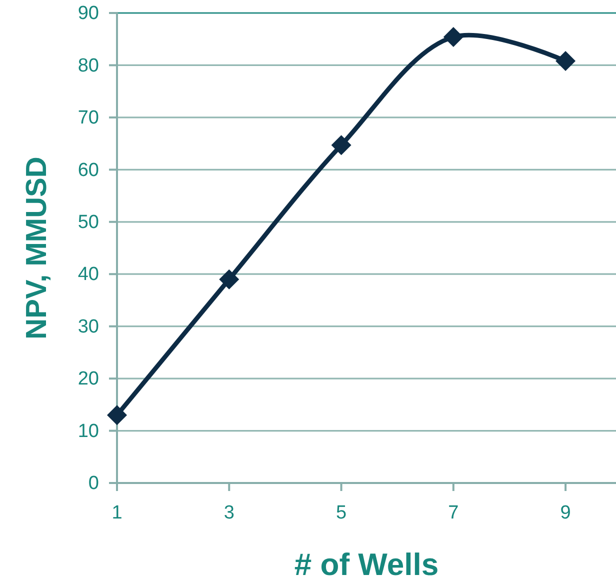  Describe the element at coordinates (565, 513) in the screenshot. I see `x-tick-label: 9` at that location.